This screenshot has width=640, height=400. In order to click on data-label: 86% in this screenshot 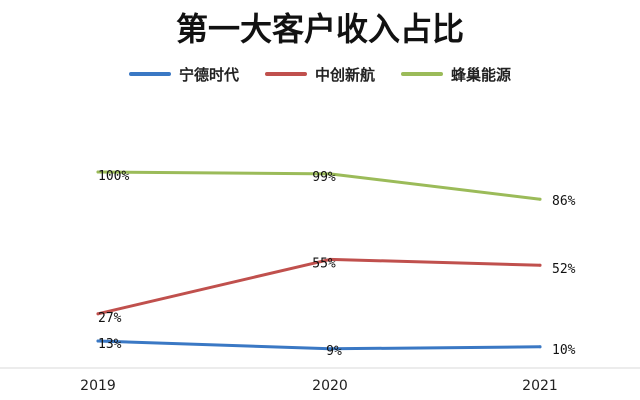, I will do `click(564, 201)`.